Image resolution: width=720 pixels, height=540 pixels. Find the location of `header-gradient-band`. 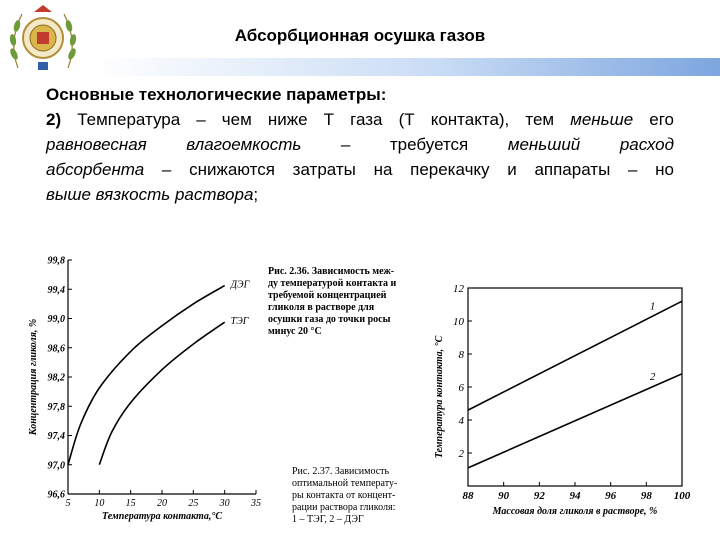

header-gradient-band is located at coordinates (406, 67).